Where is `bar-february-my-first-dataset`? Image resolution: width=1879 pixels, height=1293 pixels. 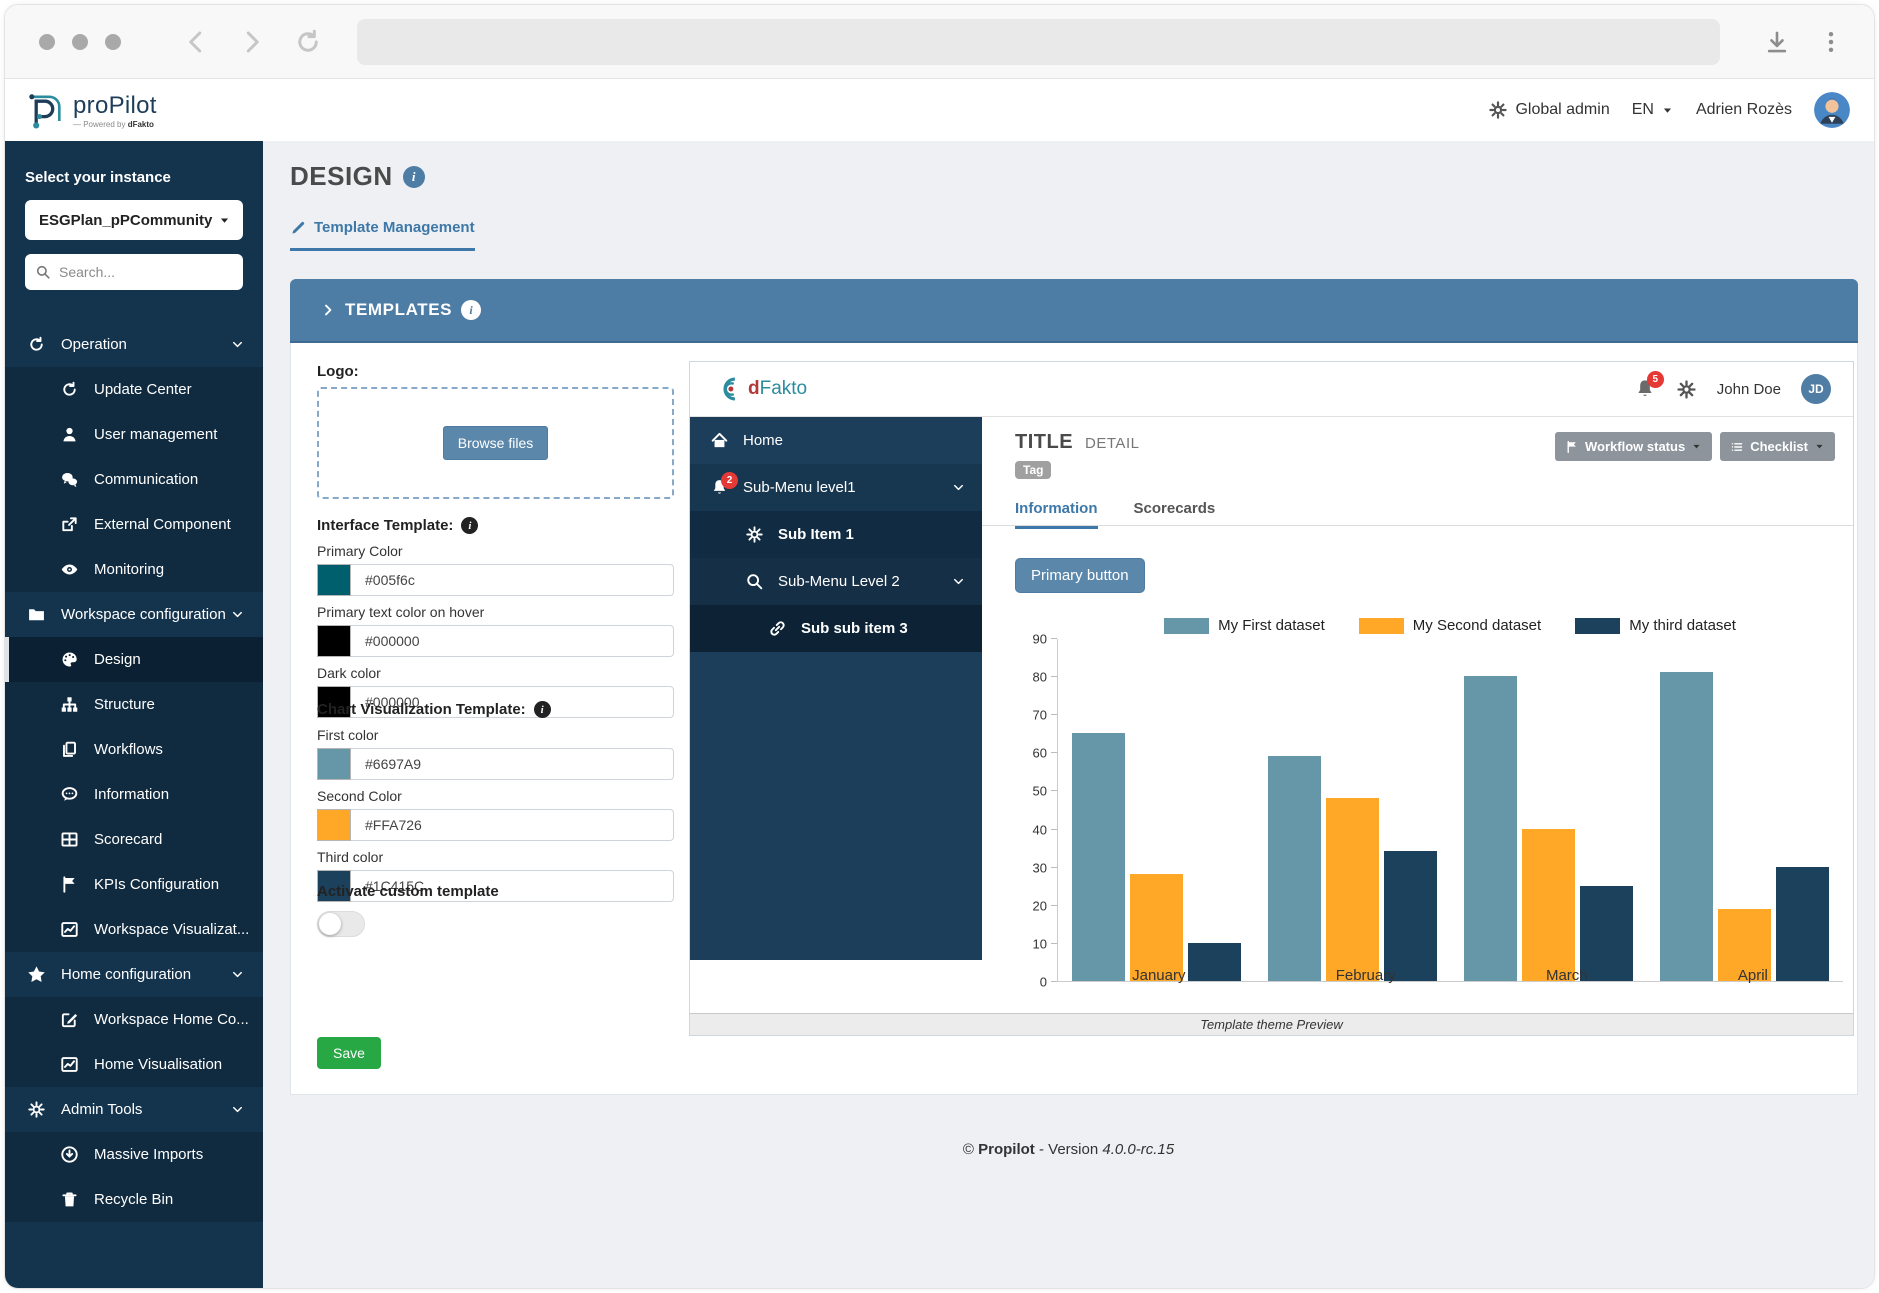 bar-february-my-first-dataset is located at coordinates (1294, 868).